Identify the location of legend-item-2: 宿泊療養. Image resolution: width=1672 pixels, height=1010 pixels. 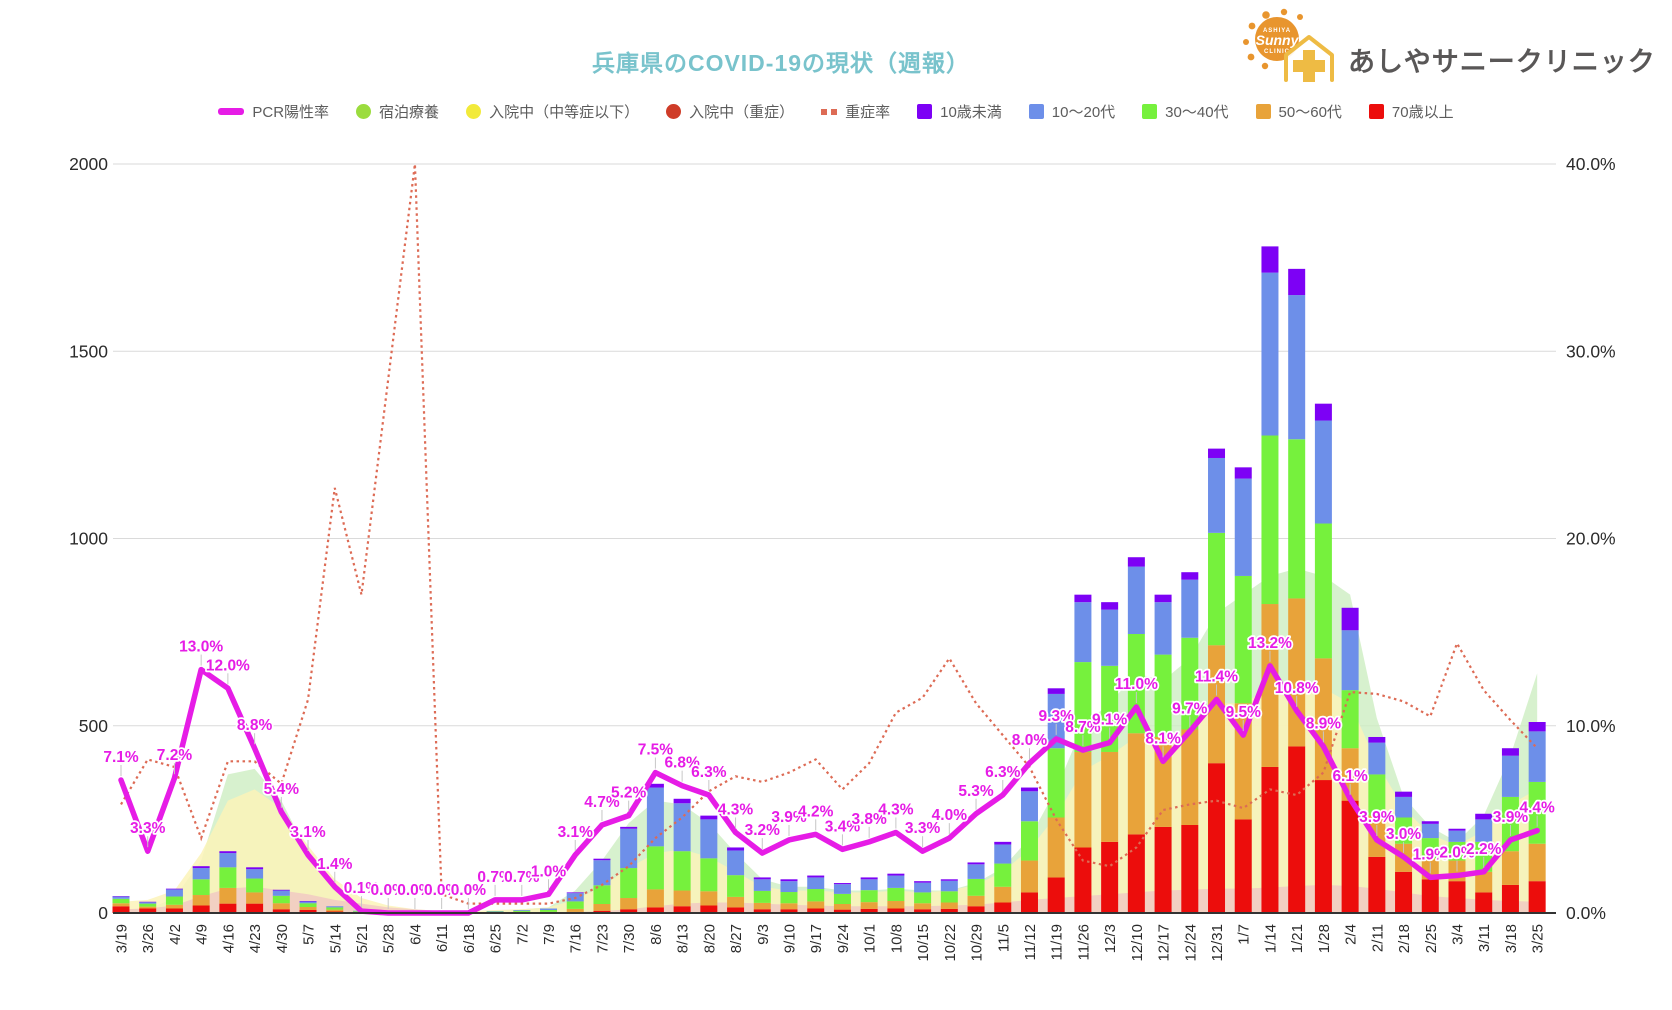
(397, 111).